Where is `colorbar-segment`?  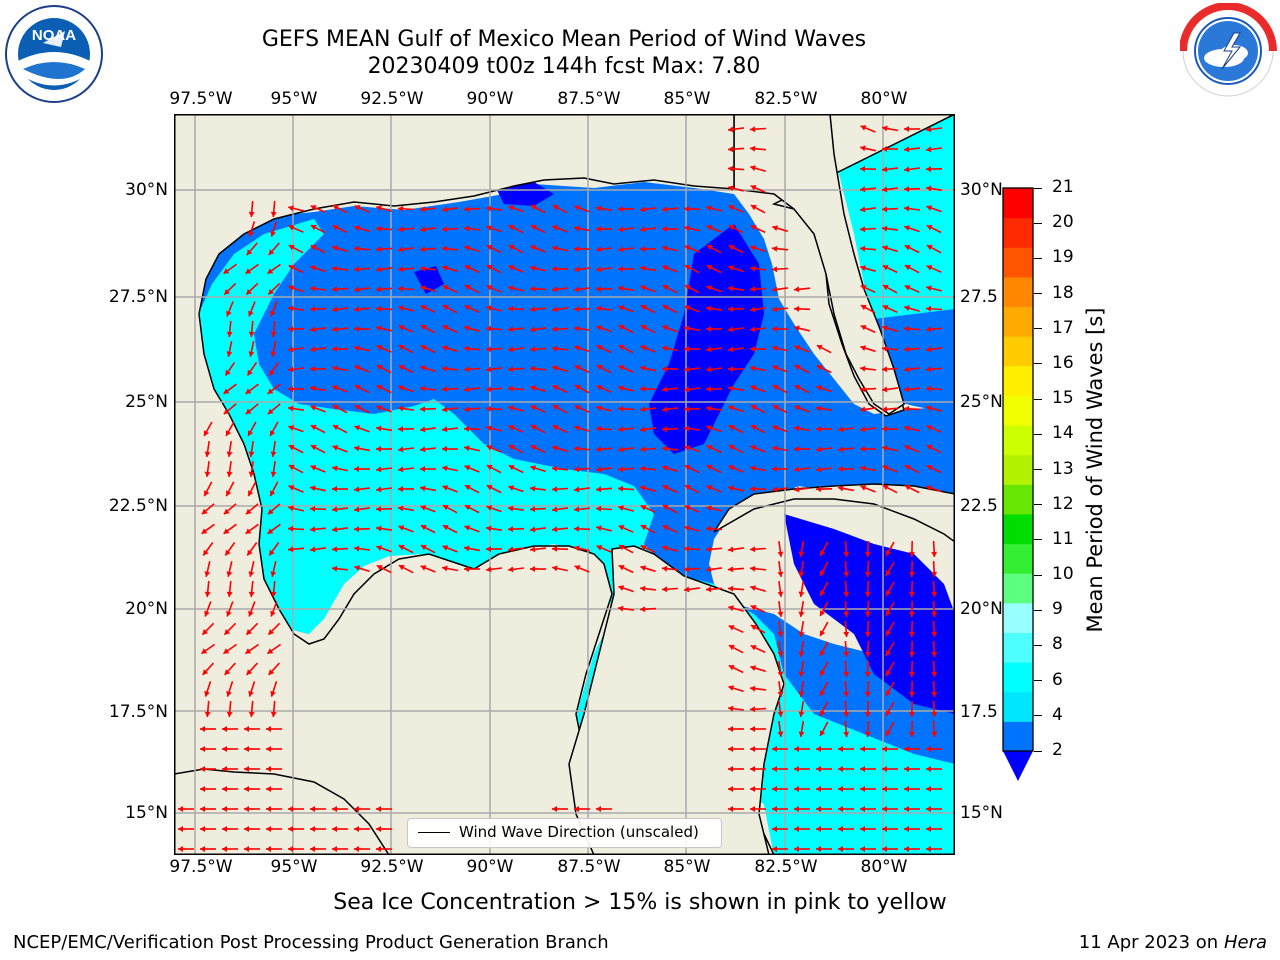 colorbar-segment is located at coordinates (1018, 588).